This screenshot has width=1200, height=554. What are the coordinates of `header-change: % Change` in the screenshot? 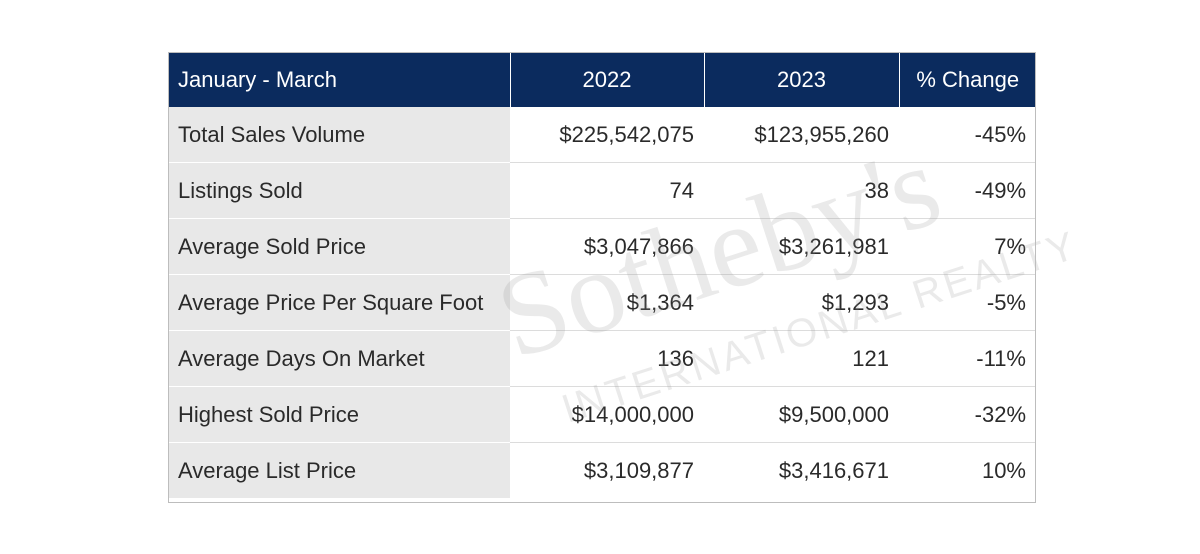 It's located at (967, 79).